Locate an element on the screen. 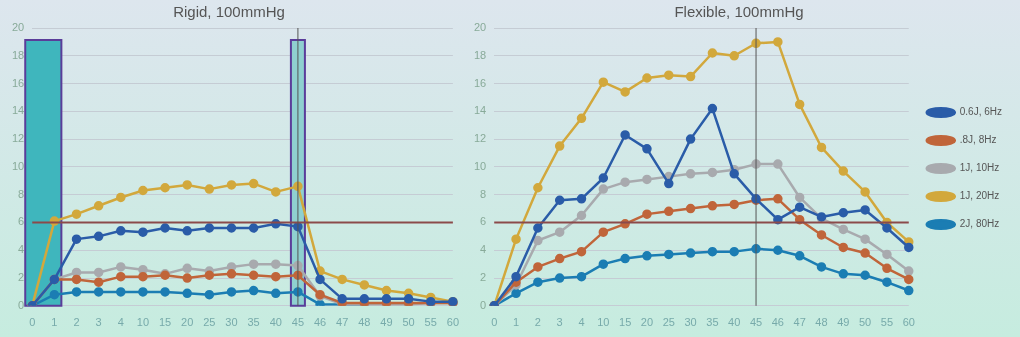 Image resolution: width=1020 pixels, height=337 pixels. legend-label: 1J, 20Hz is located at coordinates (979, 196).